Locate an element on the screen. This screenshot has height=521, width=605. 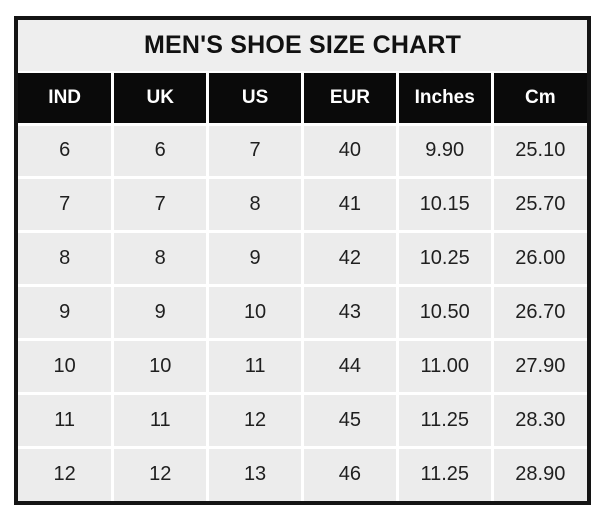
table-row: 6 6 7 40 9.90 25.10 is located at coordinates (302, 151).